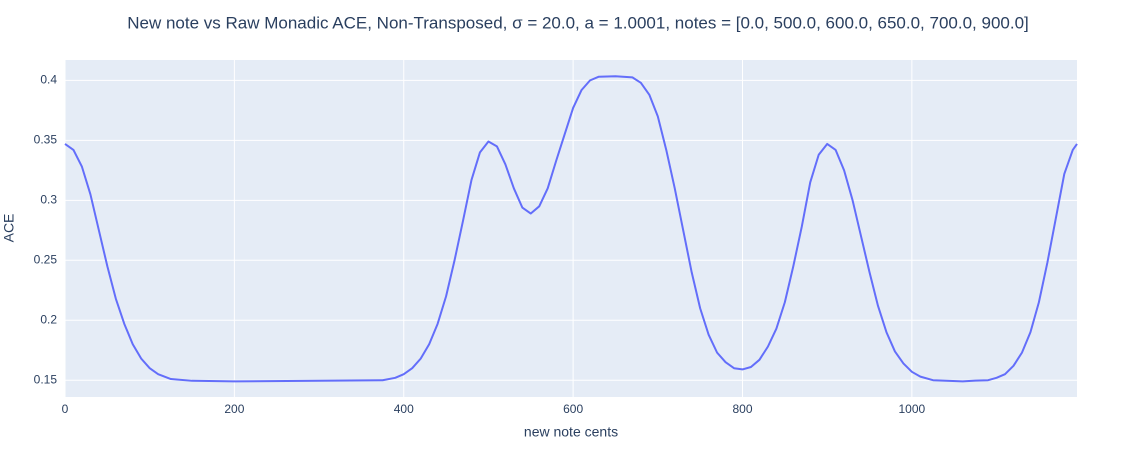 This screenshot has width=1128, height=450. What do you see at coordinates (234, 409) in the screenshot?
I see `x-tick-label: 200` at bounding box center [234, 409].